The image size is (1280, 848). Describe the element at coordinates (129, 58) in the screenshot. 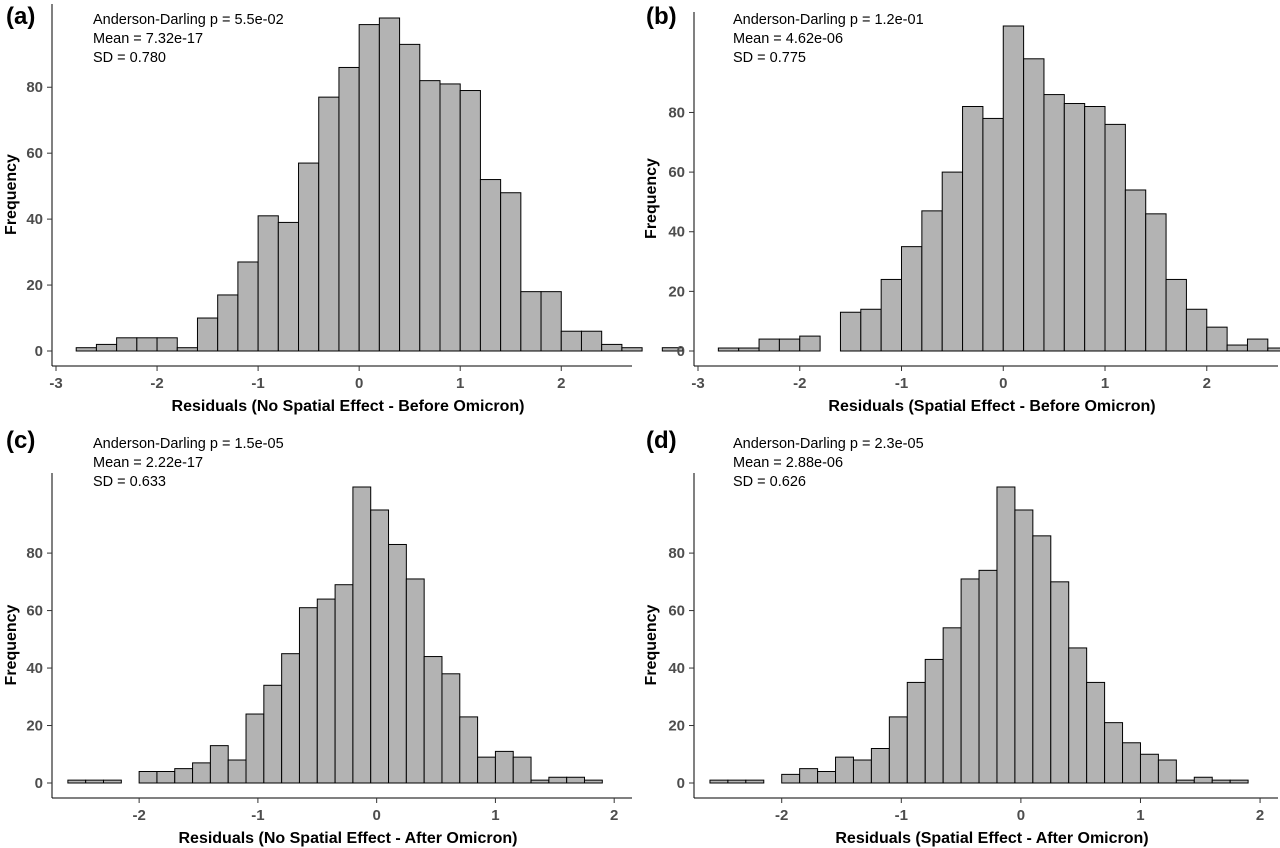

I see `stat-annotation: SD = 0.780` at that location.